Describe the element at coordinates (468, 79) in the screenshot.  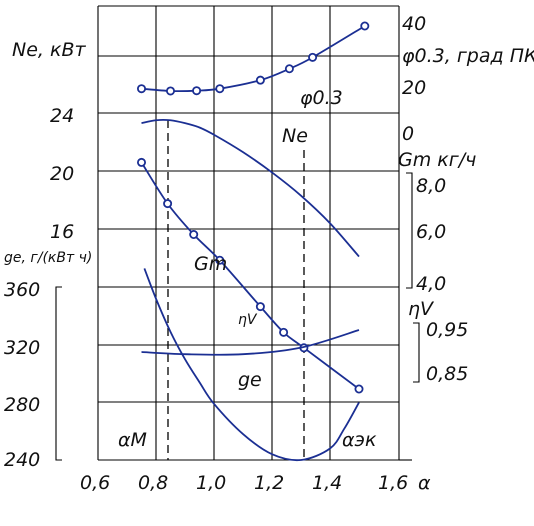
I see `phi-axis: 40 φ0.3, град ПКВ 20 0` at that location.